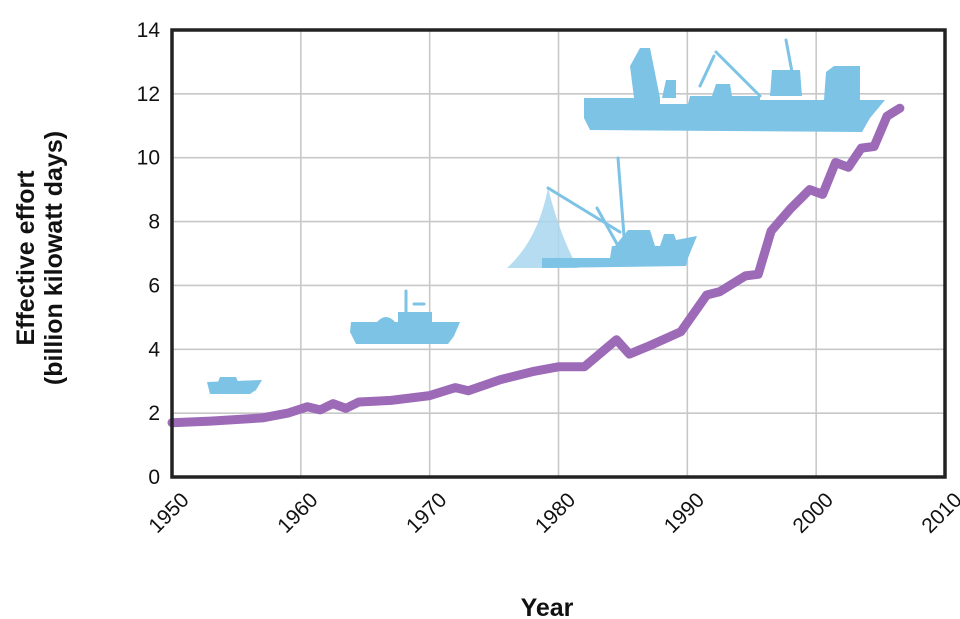 This screenshot has height=619, width=960. I want to click on y-axis-title: Effective effort (billion kilowatt days), so click(40, 258).